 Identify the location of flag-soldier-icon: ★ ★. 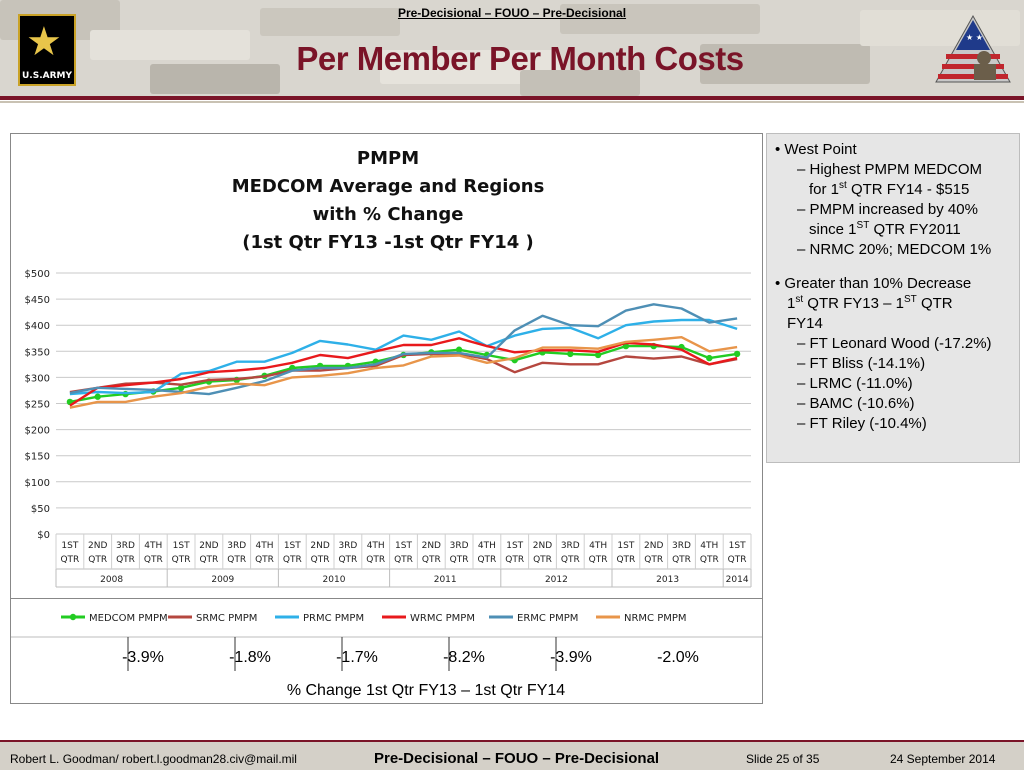
(973, 48).